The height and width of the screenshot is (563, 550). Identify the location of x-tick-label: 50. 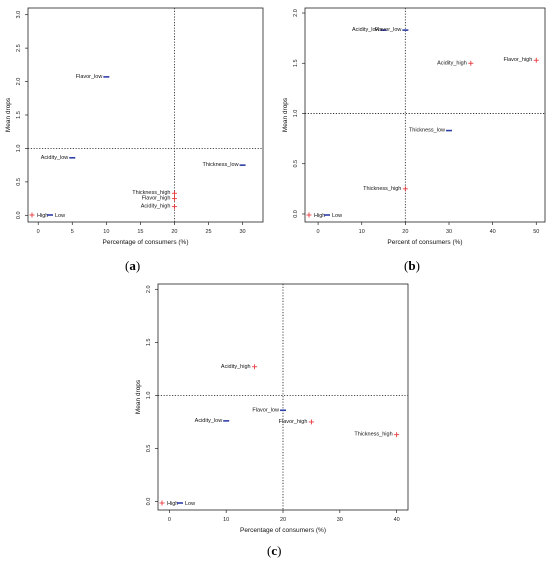
(536, 232).